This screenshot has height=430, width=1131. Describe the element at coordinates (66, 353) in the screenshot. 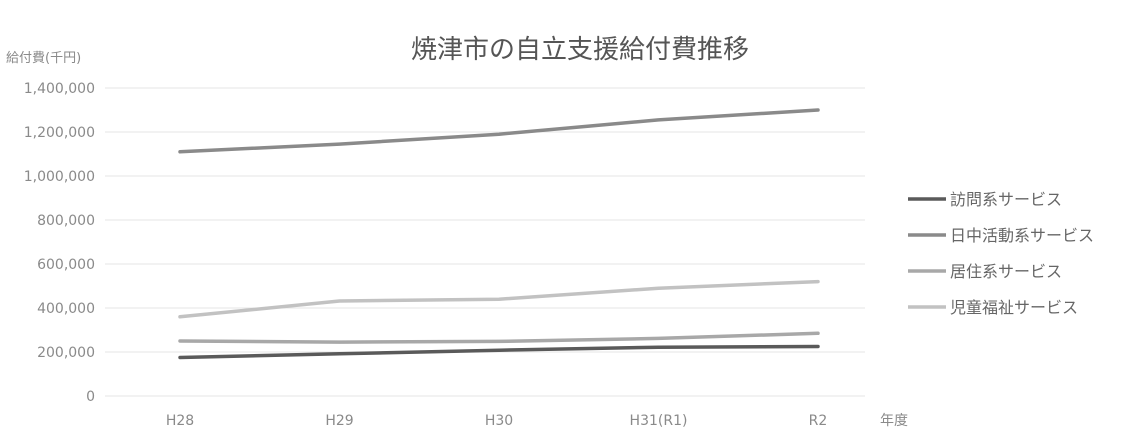

I see `y-tick-label: 200,000` at that location.